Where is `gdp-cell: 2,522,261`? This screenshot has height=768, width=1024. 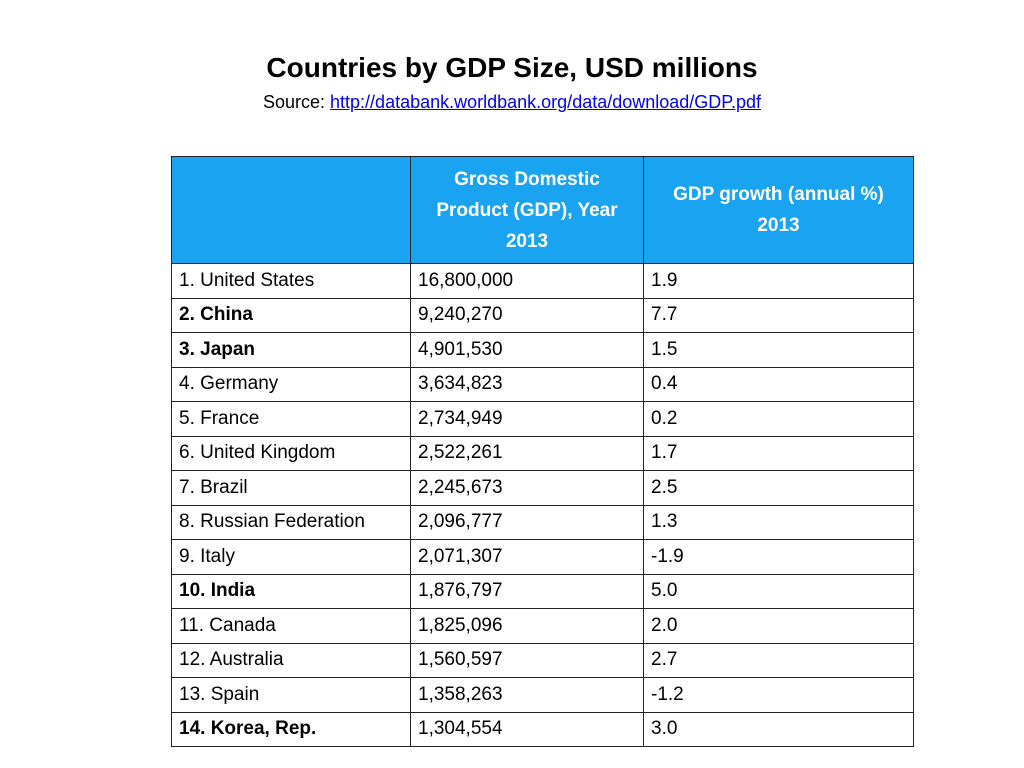
gdp-cell: 2,522,261 is located at coordinates (527, 453).